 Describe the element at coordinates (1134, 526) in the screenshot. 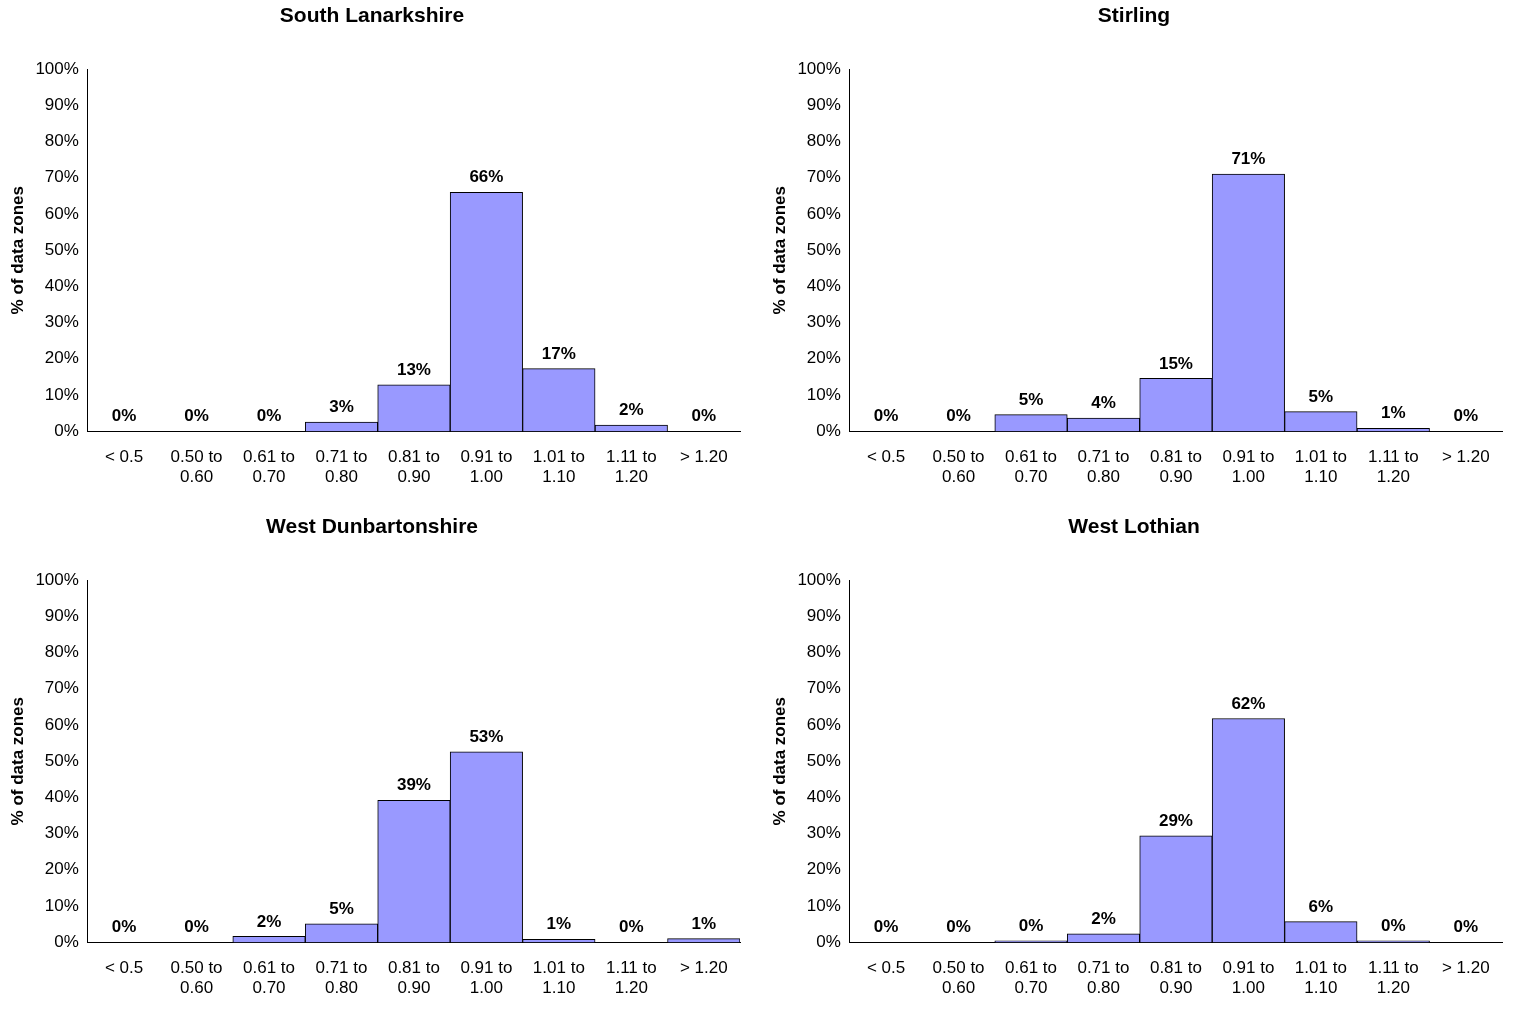

I see `chart-title: West Lothian` at that location.